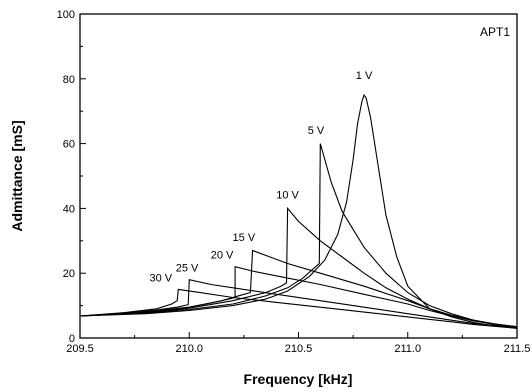 The image size is (532, 392). What do you see at coordinates (517, 349) in the screenshot?
I see `x-tick-label: 211.5` at bounding box center [517, 349].